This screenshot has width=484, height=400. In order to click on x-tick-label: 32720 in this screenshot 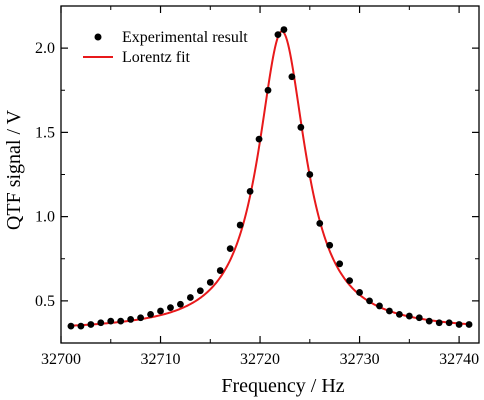, I will do `click(260, 359)`.